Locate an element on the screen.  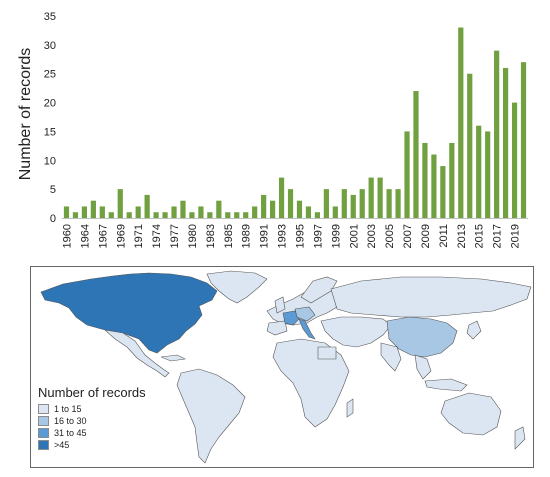
y-tick-label: 30 is located at coordinates (50, 46).